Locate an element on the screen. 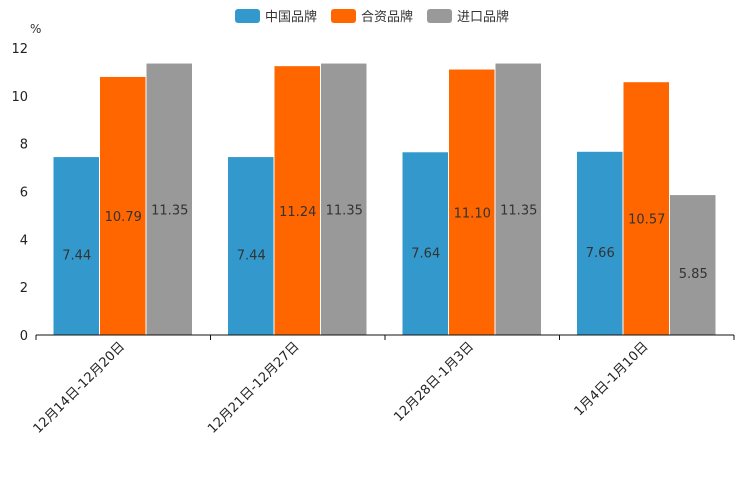  legend-item-joint: 合资品牌 is located at coordinates (371, 15).